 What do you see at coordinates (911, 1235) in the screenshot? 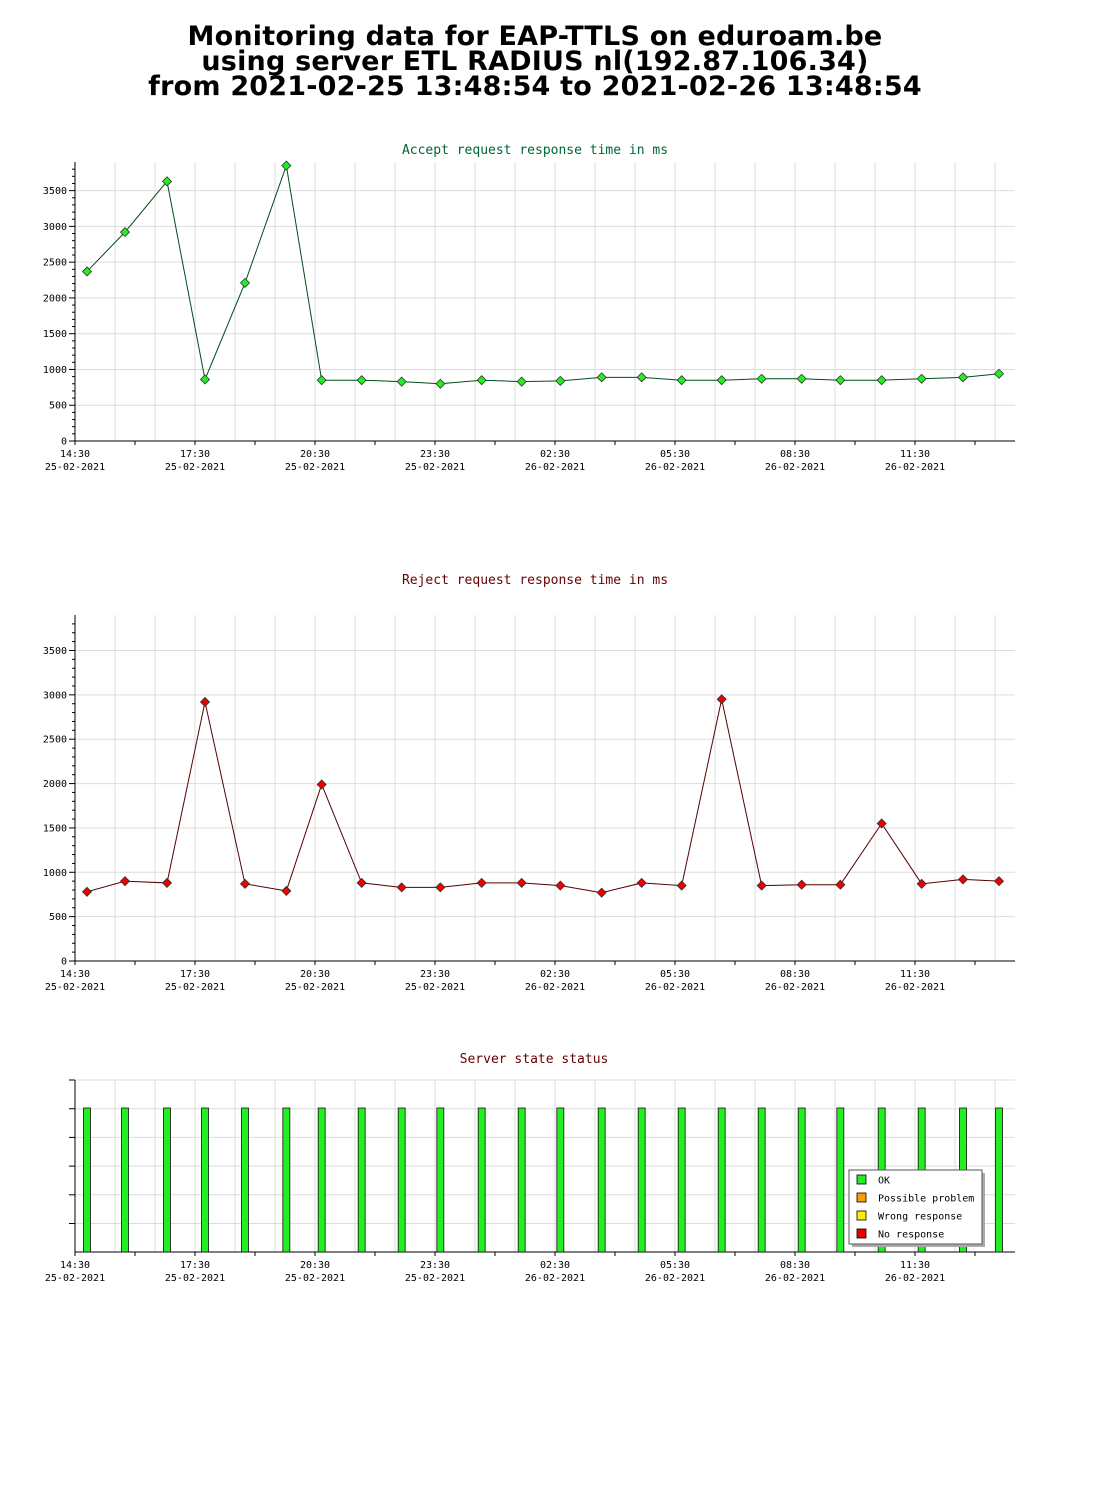
I see `legend-label: No response` at bounding box center [911, 1235].